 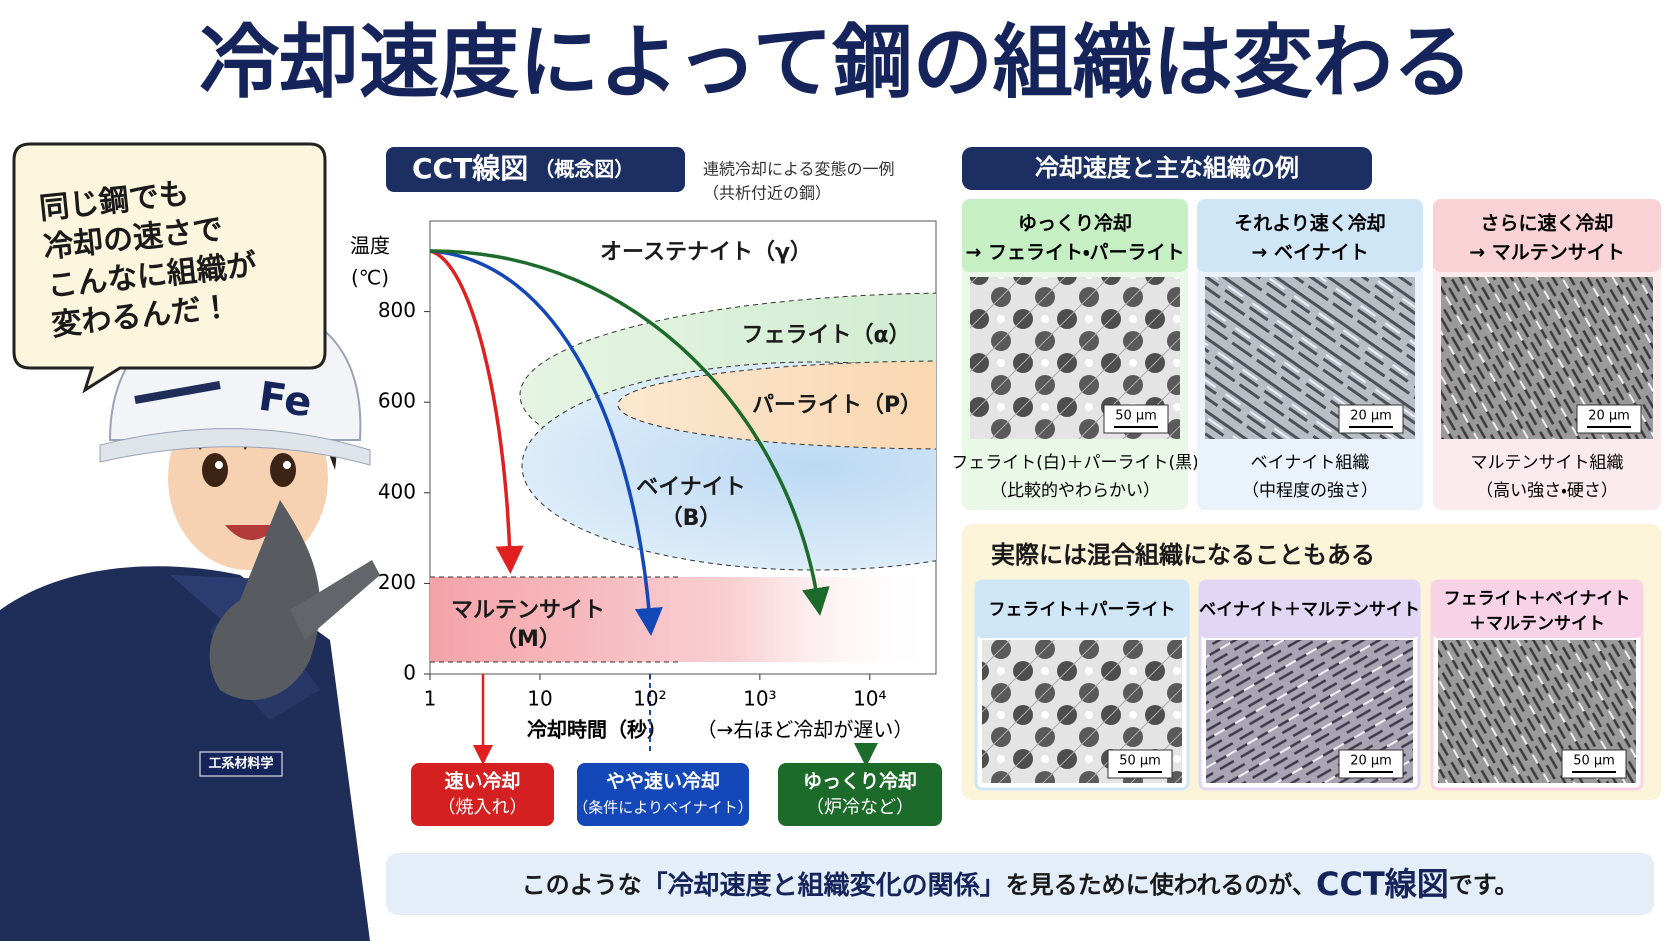 What do you see at coordinates (240, 764) in the screenshot?
I see `badge: 工系材料学` at bounding box center [240, 764].